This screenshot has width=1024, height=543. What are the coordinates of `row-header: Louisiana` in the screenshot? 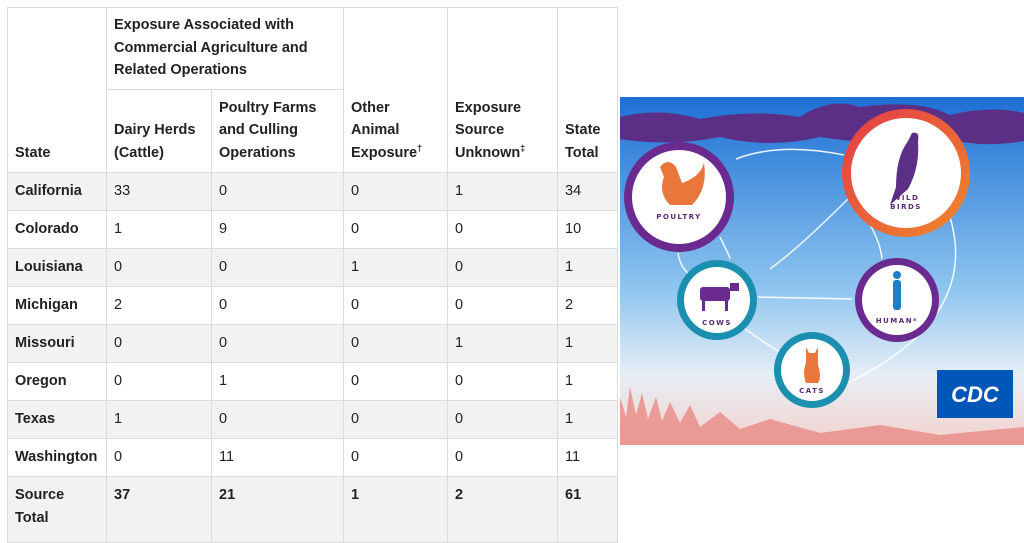 It's located at (57, 267).